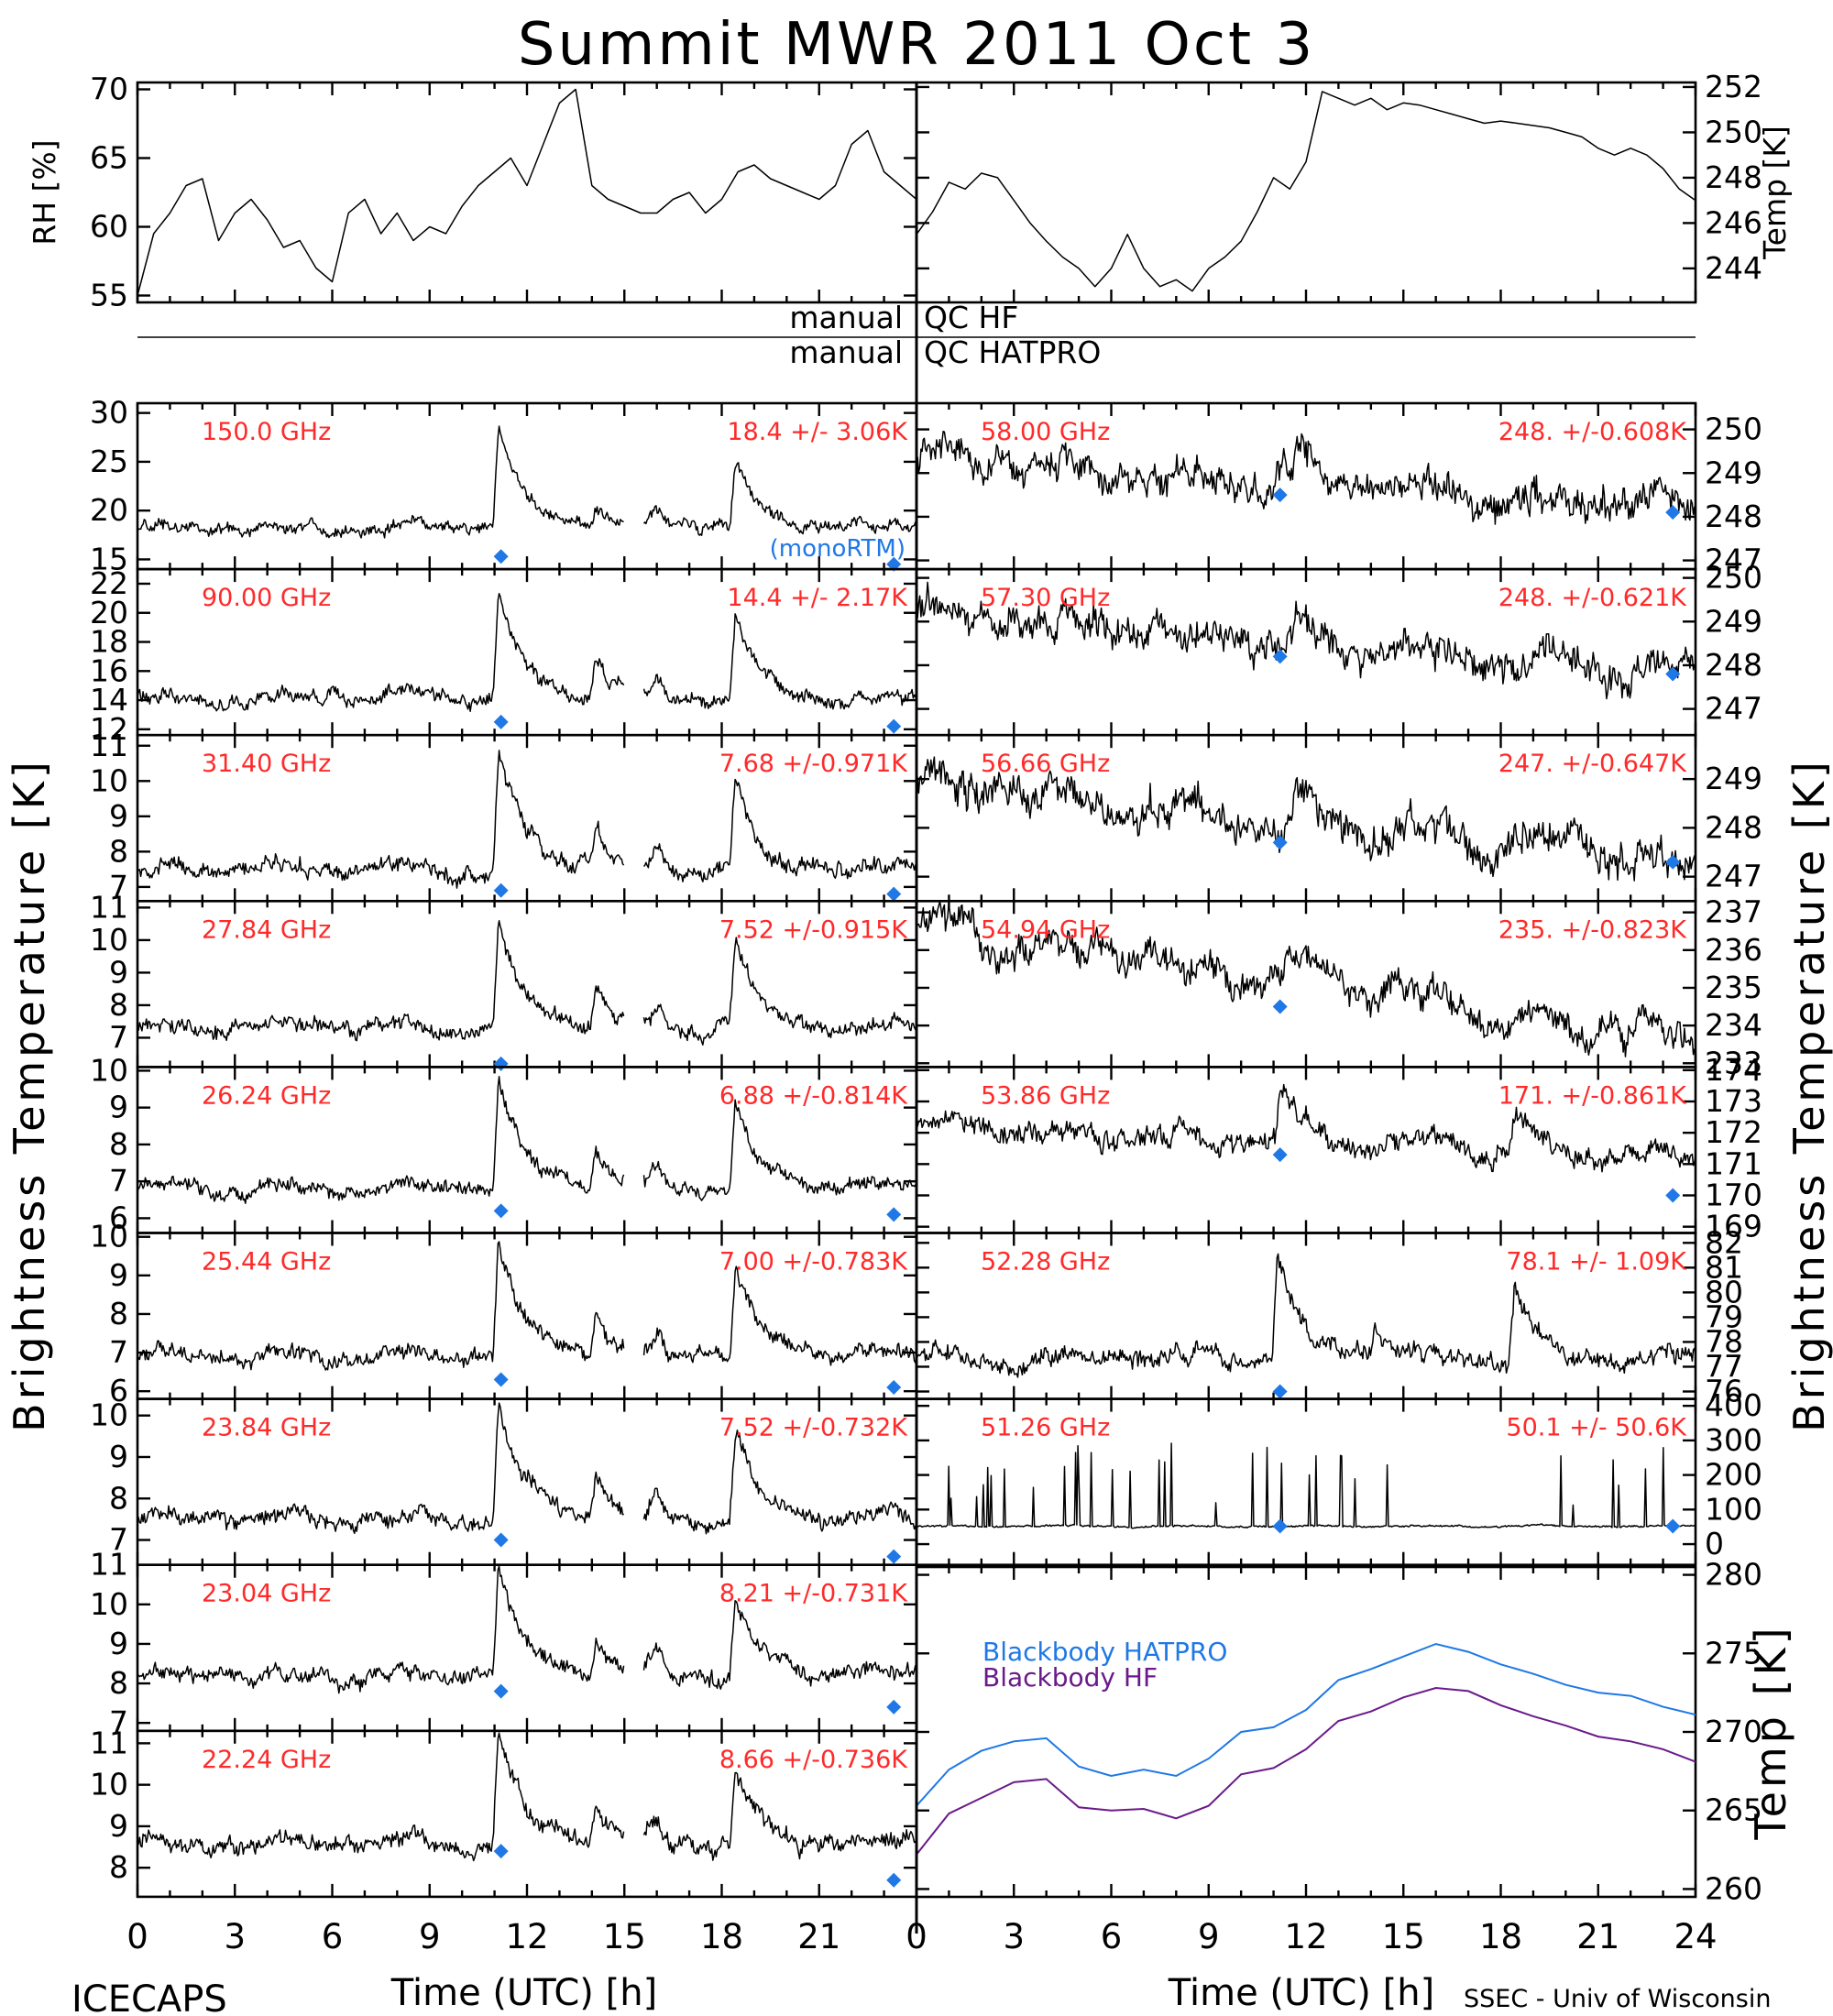 Image resolution: width=1833 pixels, height=2016 pixels. Describe the element at coordinates (1209, 1936) in the screenshot. I see `x-tick-label: 9` at that location.